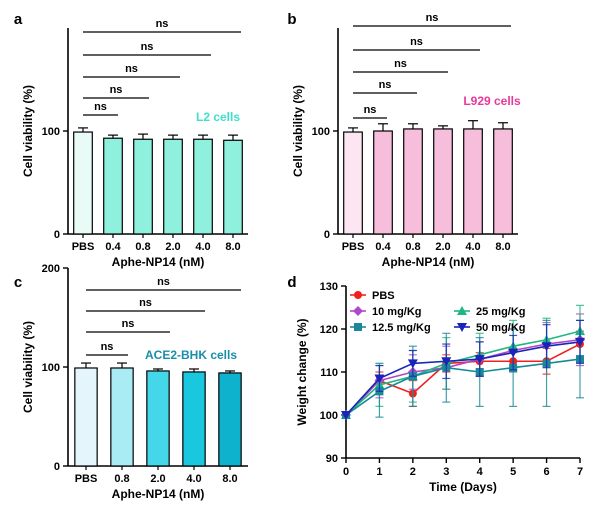  Describe the element at coordinates (329, 330) in the screenshot. I see `y-tick-label: 120` at that location.